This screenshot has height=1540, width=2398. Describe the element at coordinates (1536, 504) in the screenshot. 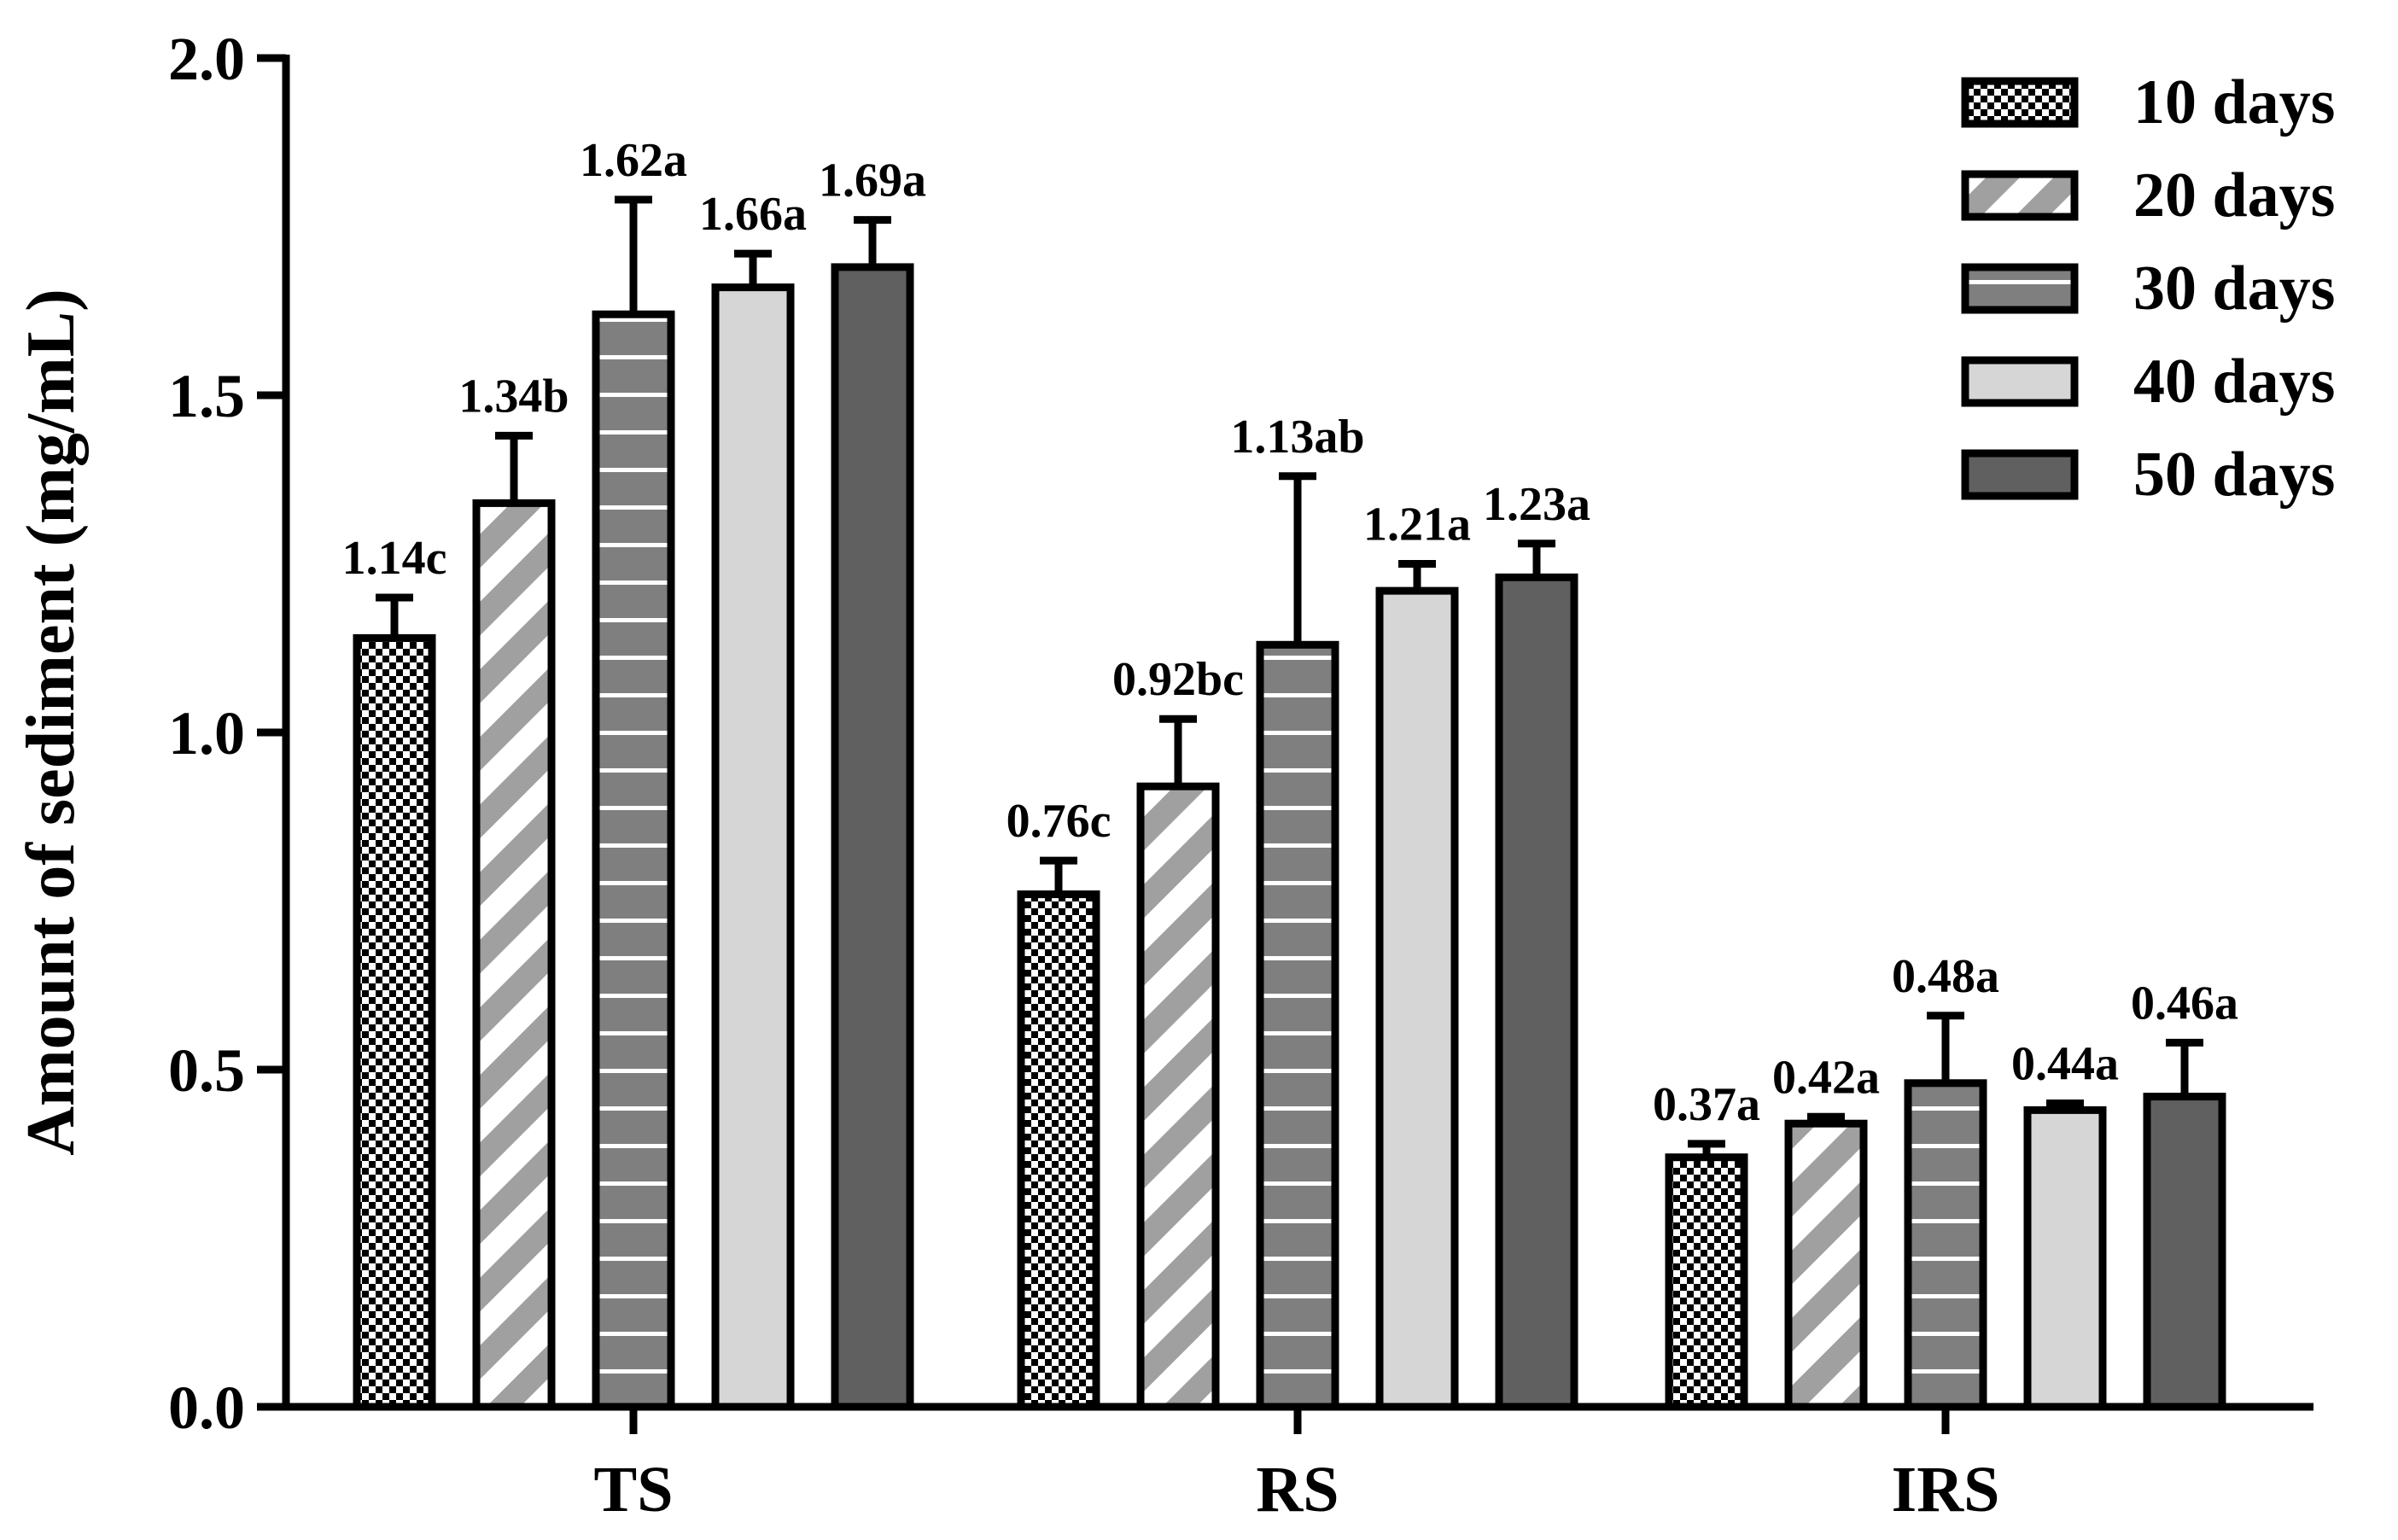

I see `data-label: 1.23a` at that location.